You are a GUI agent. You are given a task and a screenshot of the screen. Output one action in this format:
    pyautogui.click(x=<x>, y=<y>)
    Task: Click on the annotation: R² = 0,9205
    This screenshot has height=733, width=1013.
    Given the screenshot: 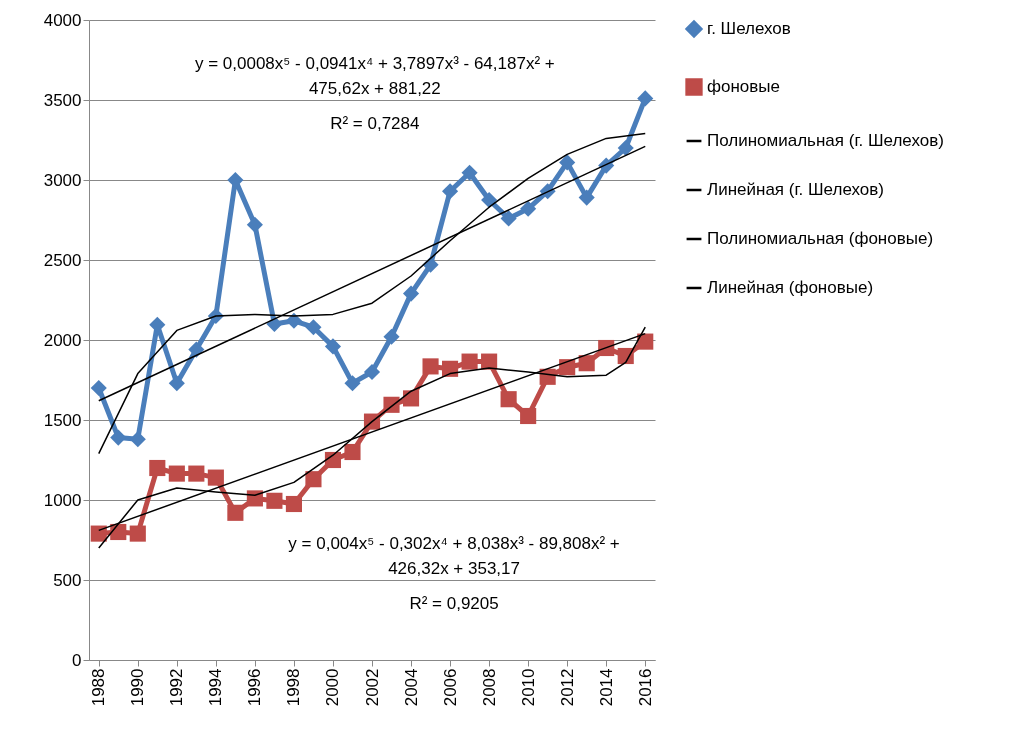 What is the action you would take?
    pyautogui.click(x=454, y=603)
    